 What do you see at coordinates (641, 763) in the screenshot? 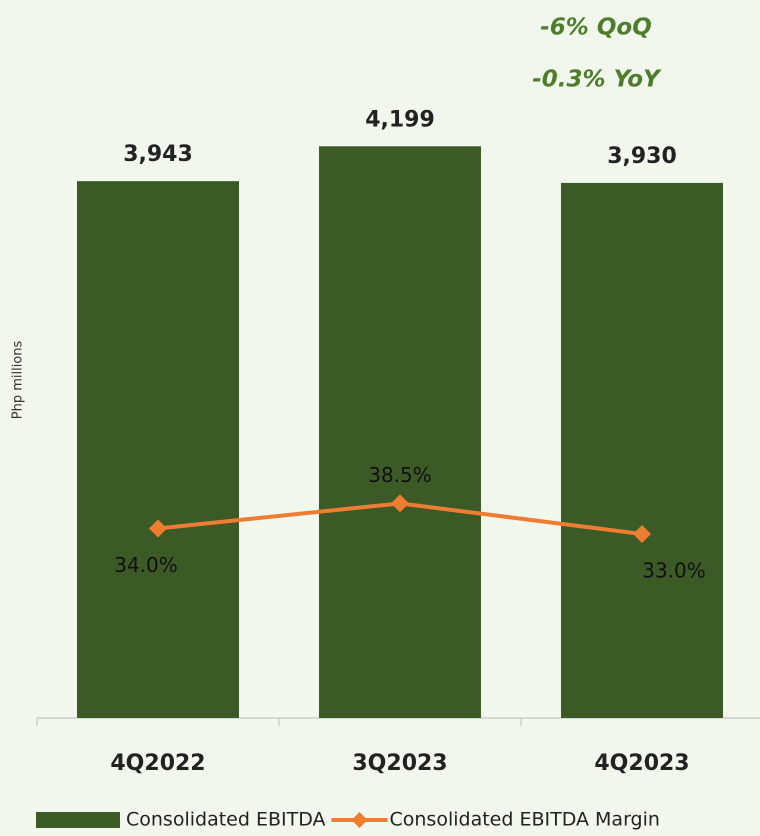
I see `x-tick-label: 4Q2023` at bounding box center [641, 763].